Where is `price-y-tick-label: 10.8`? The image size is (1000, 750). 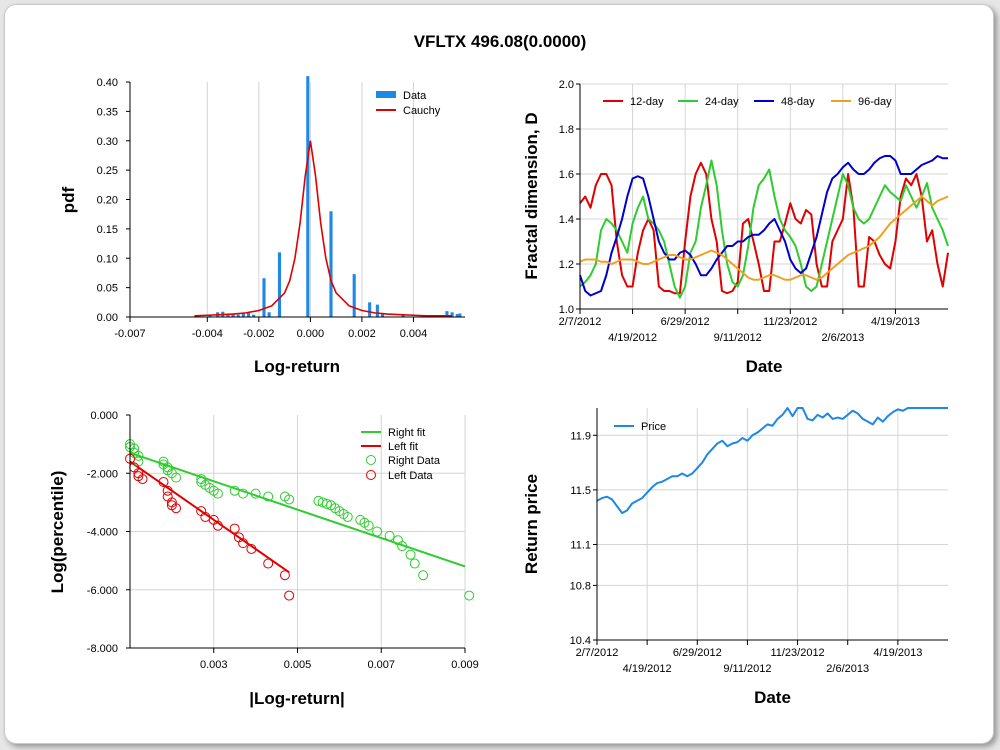 price-y-tick-label: 10.8 is located at coordinates (580, 586).